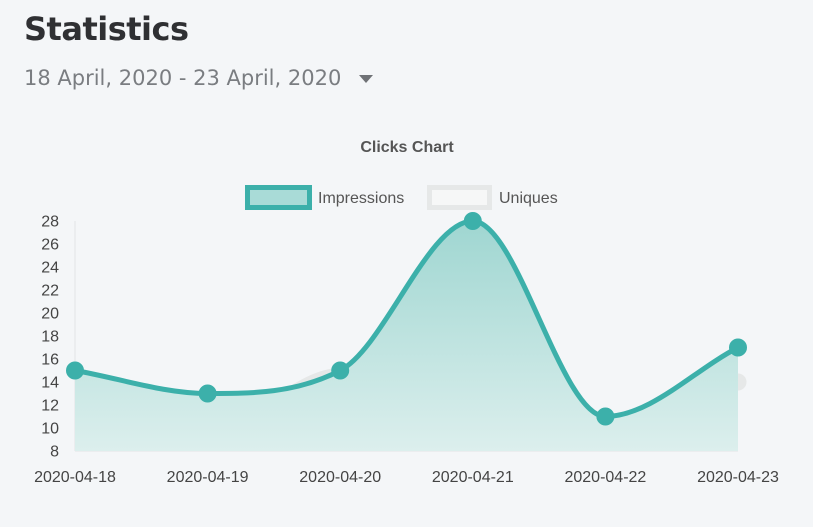 The height and width of the screenshot is (527, 813). What do you see at coordinates (75, 477) in the screenshot?
I see `x-tick-label: 2020-04-18` at bounding box center [75, 477].